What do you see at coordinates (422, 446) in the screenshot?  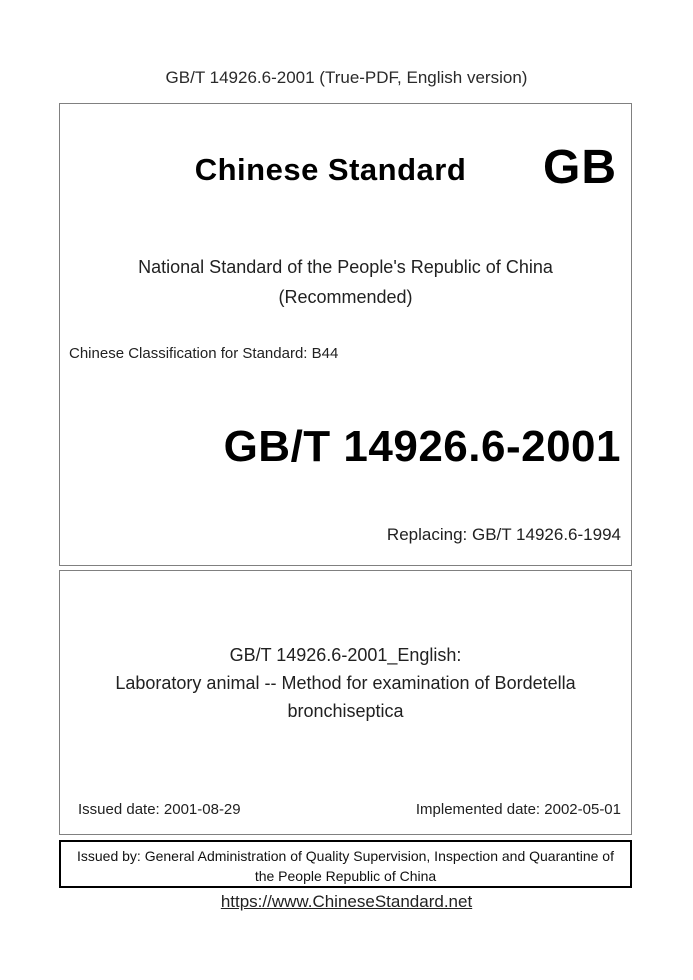 I see `standard-code: GB/T 14926.6-2001` at bounding box center [422, 446].